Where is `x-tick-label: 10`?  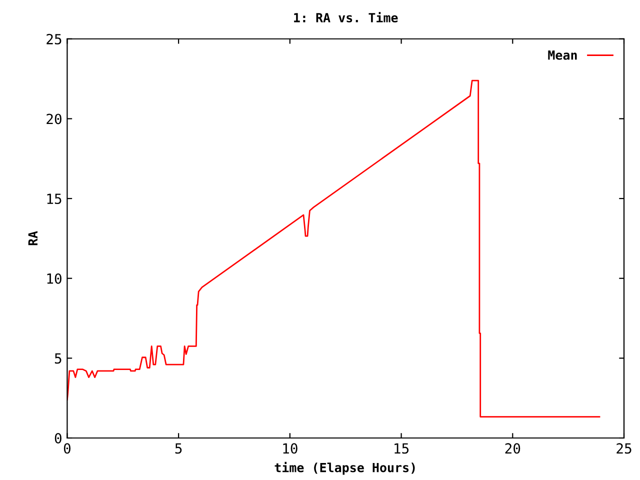 x-tick-label: 10 is located at coordinates (290, 448).